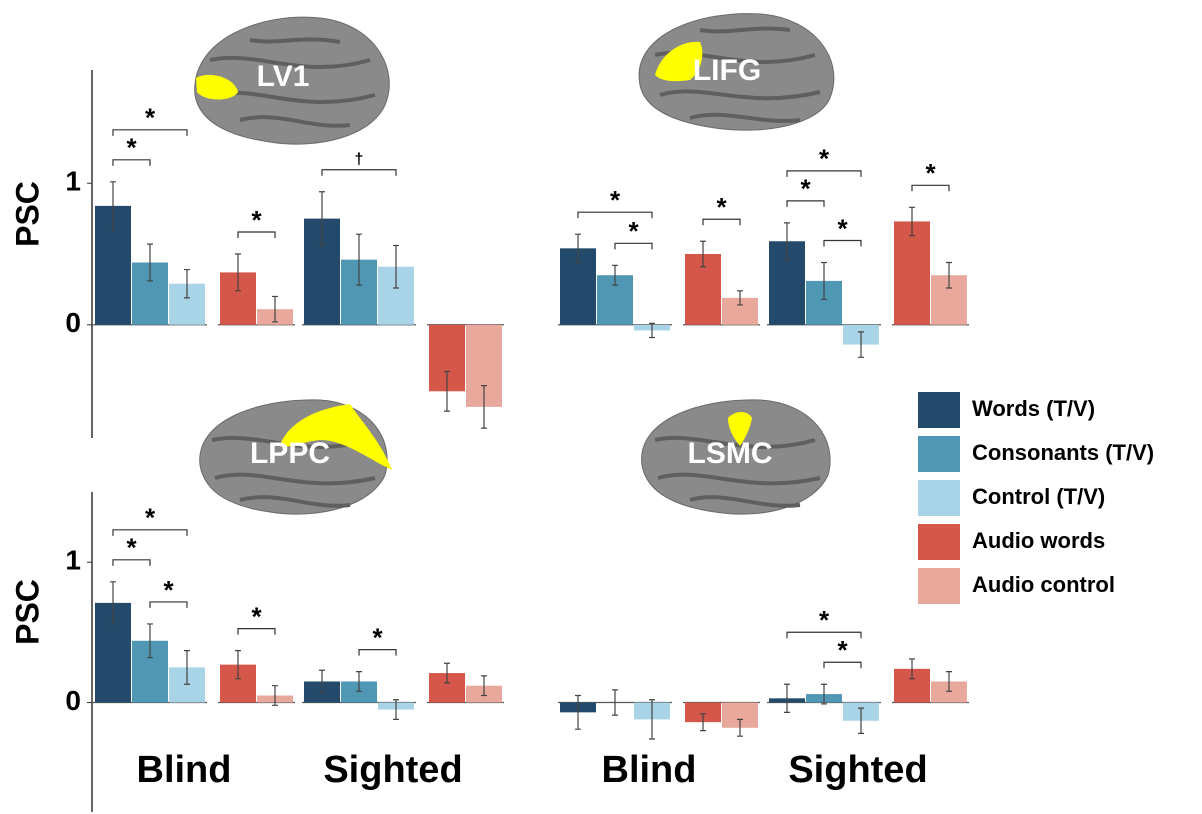 The image size is (1202, 814). Describe the element at coordinates (290, 453) in the screenshot. I see `panel-title: LPPC` at that location.